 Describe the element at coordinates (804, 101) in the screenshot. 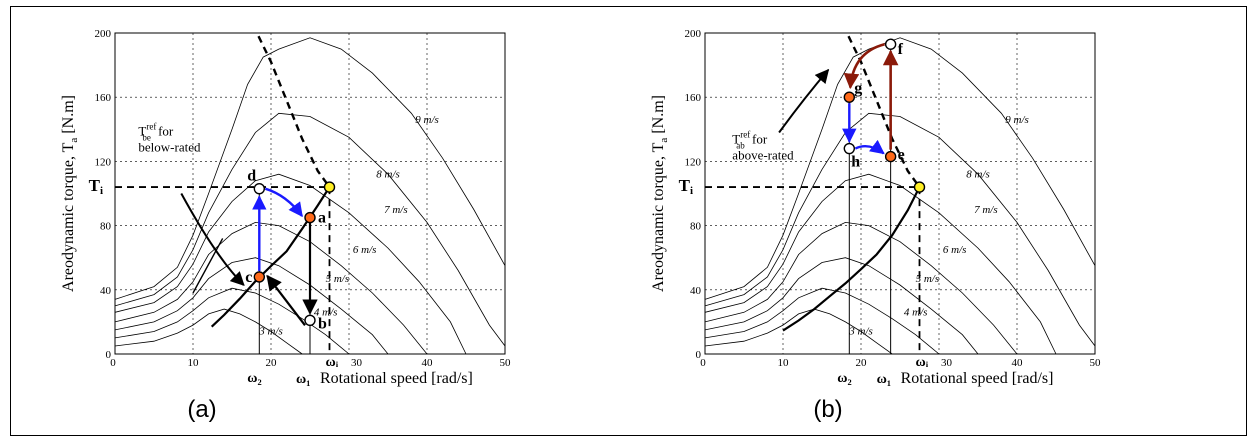

I see `ref-pointer-arrow` at that location.